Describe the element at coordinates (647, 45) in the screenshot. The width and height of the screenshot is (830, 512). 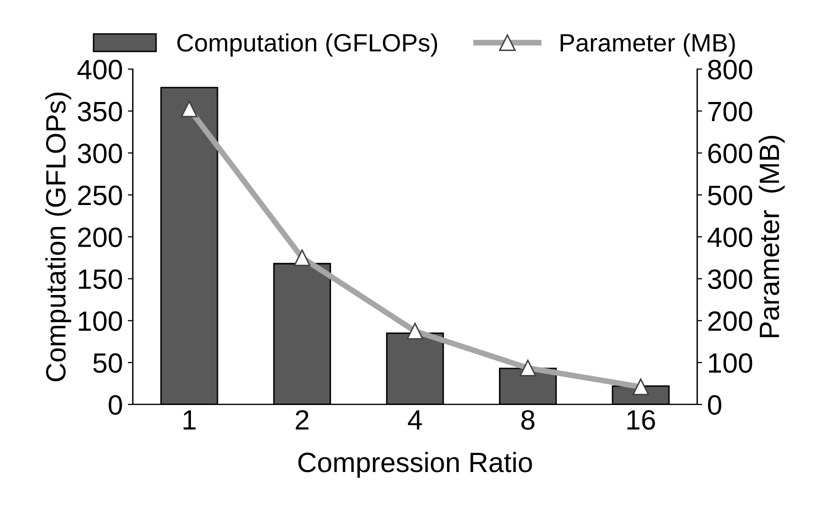
I see `legend-label: Parameter (MB)` at that location.